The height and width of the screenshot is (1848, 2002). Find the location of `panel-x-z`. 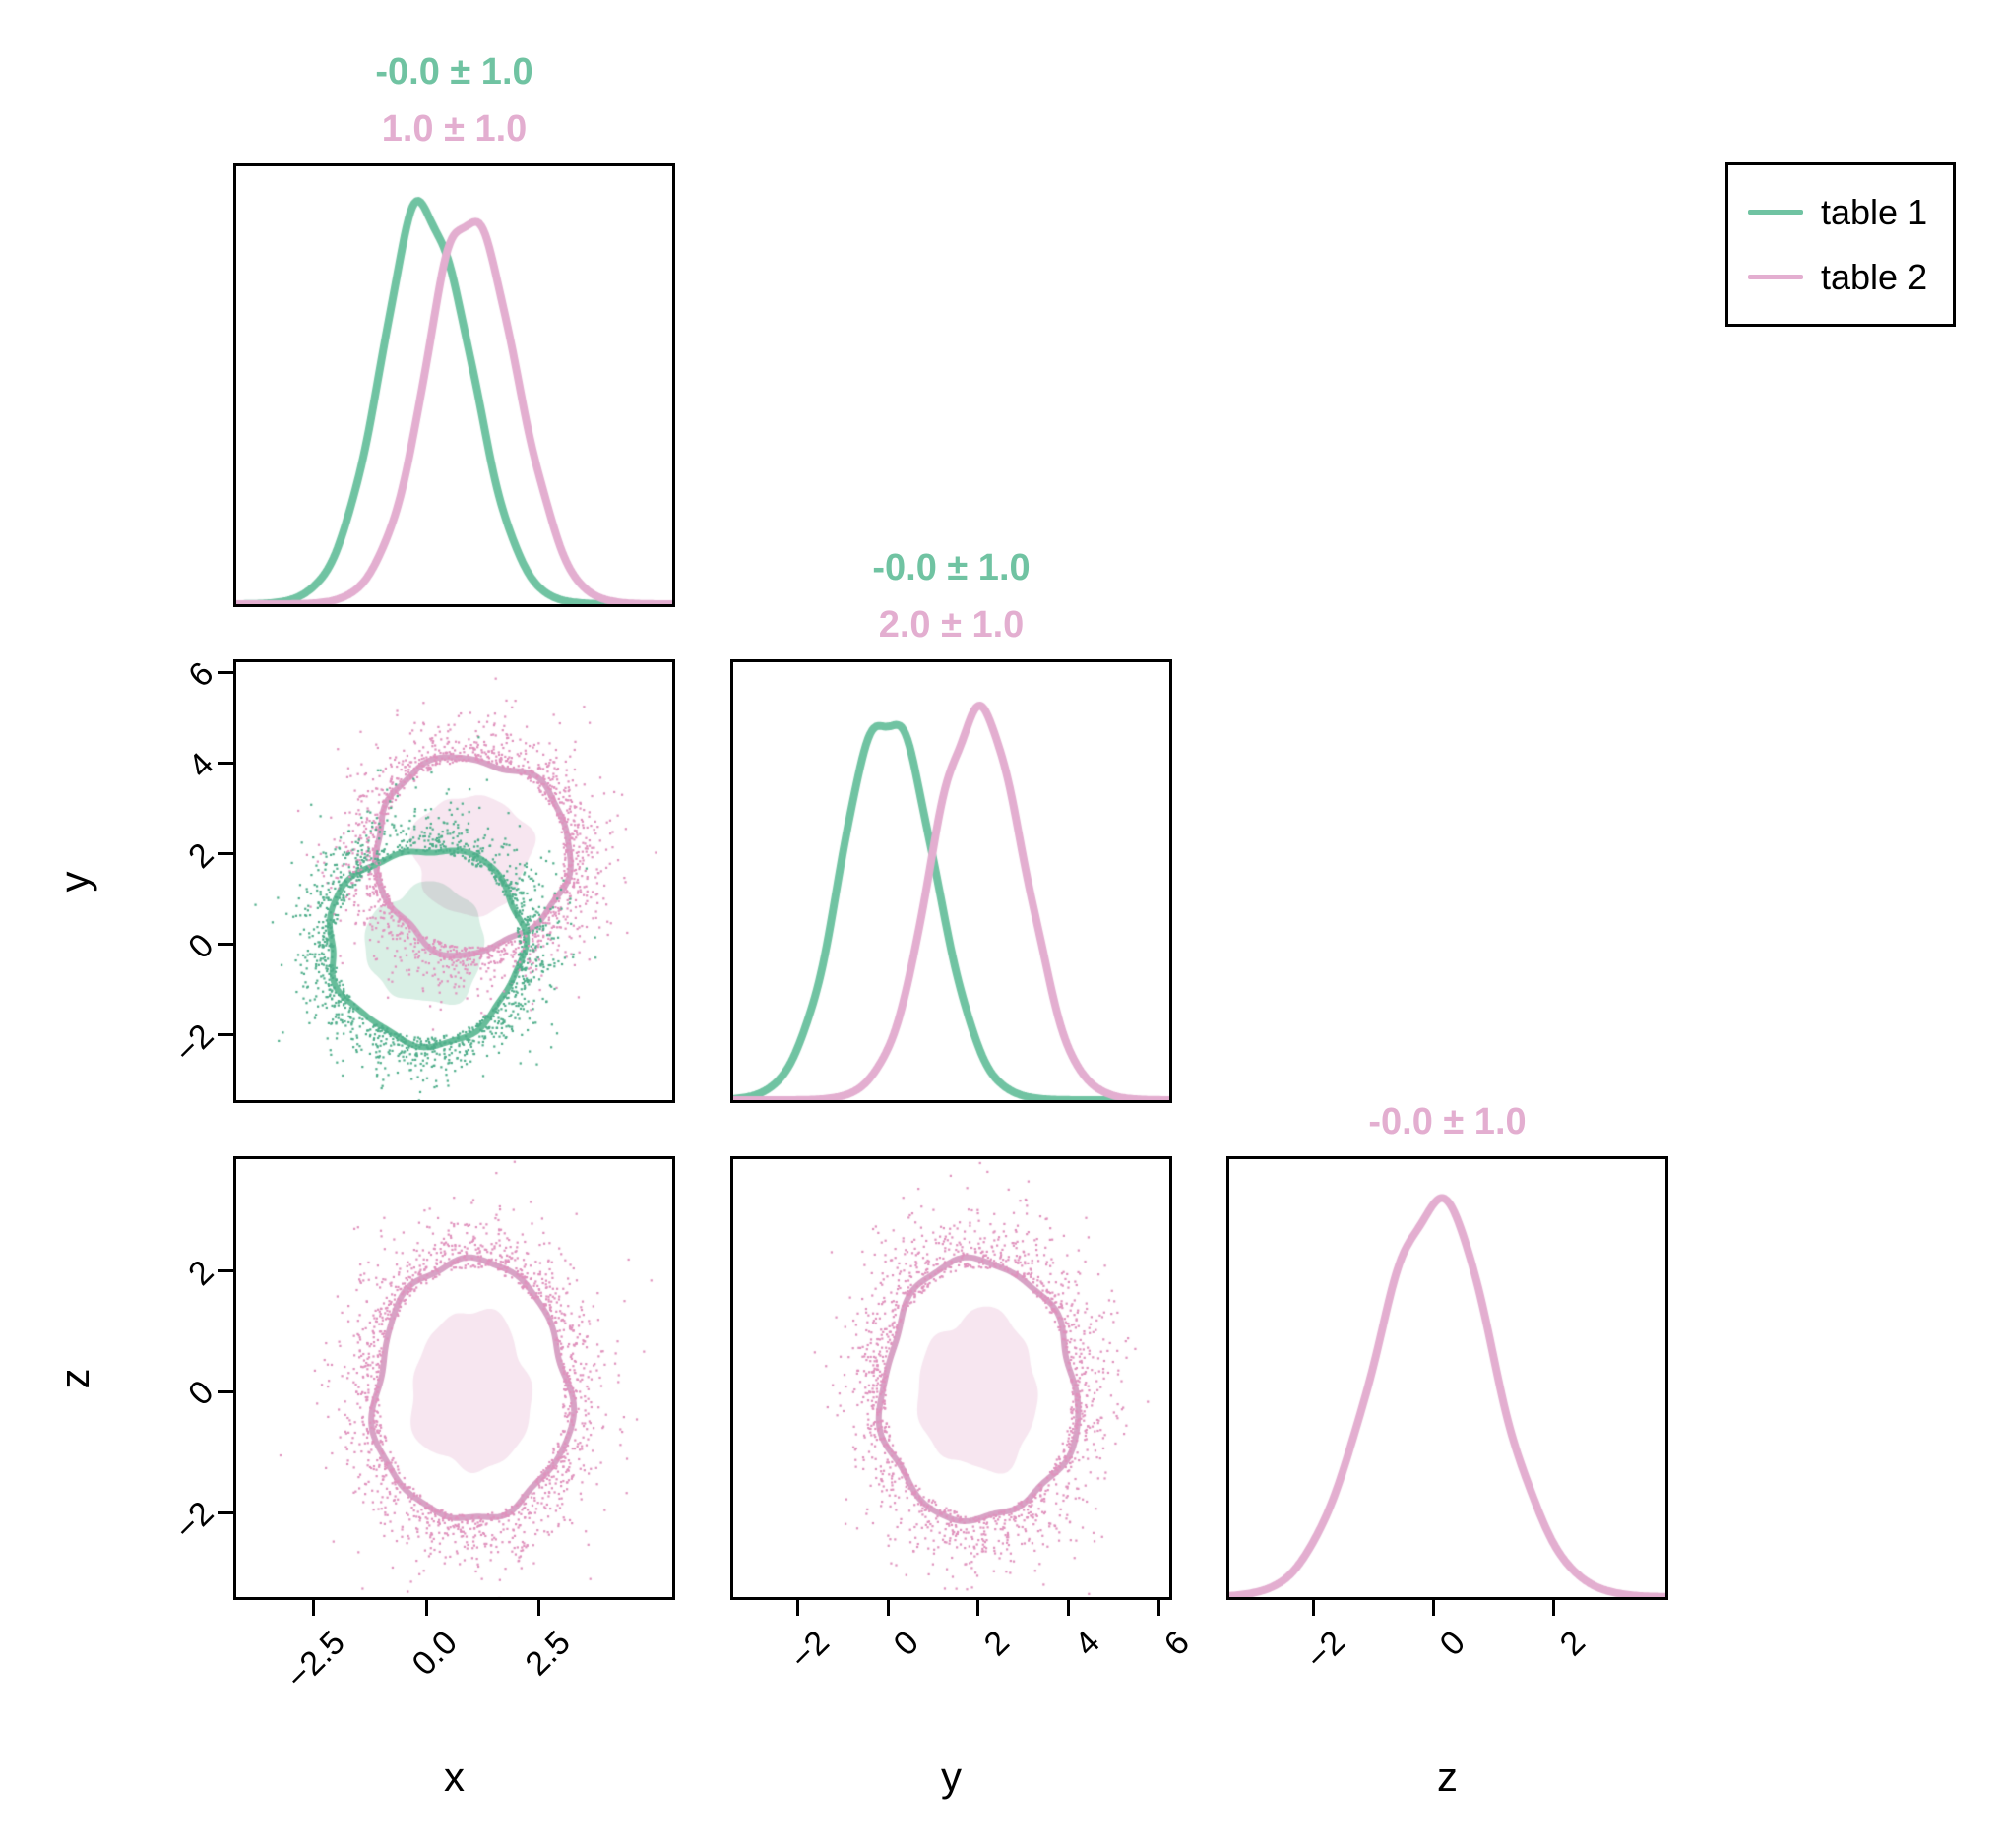

panel-x-z is located at coordinates (454, 1378).